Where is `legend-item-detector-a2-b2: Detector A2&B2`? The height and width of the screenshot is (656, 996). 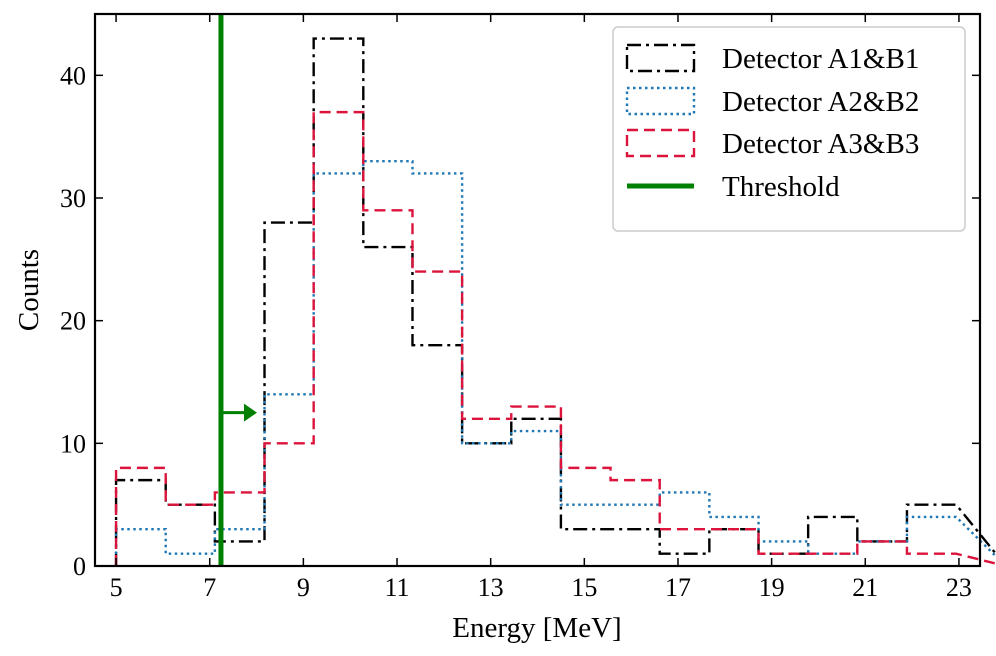 legend-item-detector-a2-b2: Detector A2&B2 is located at coordinates (772, 102).